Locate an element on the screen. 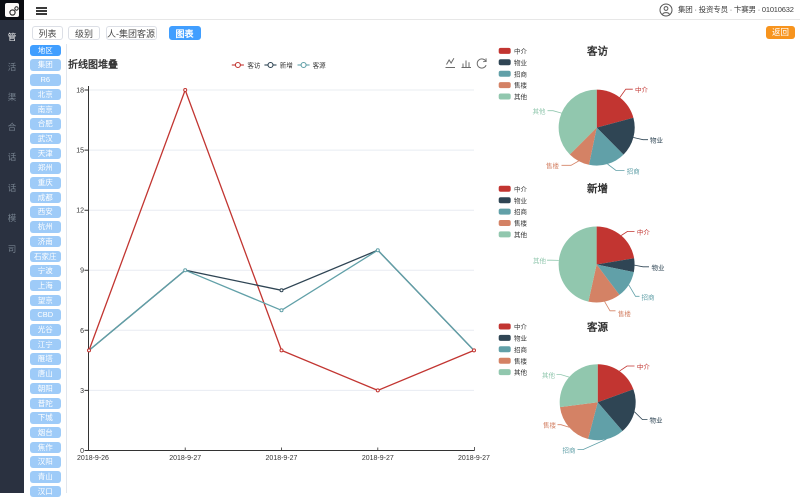  svg-text: 6 is located at coordinates (82, 331).